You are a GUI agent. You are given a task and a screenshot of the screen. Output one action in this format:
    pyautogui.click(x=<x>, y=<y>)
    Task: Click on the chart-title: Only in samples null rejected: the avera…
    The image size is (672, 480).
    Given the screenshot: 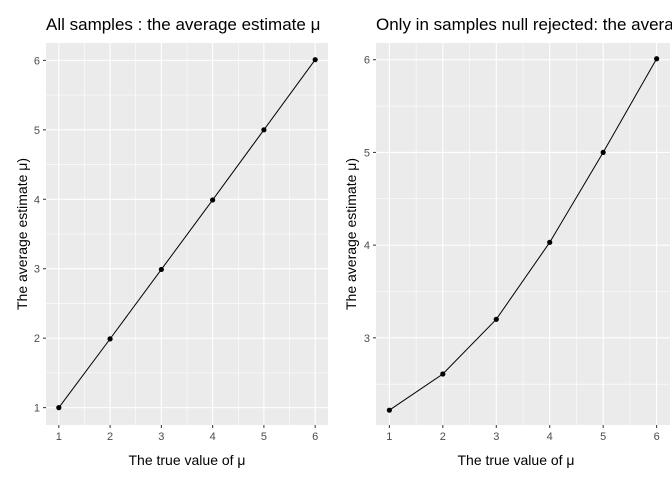 What is the action you would take?
    pyautogui.click(x=524, y=24)
    